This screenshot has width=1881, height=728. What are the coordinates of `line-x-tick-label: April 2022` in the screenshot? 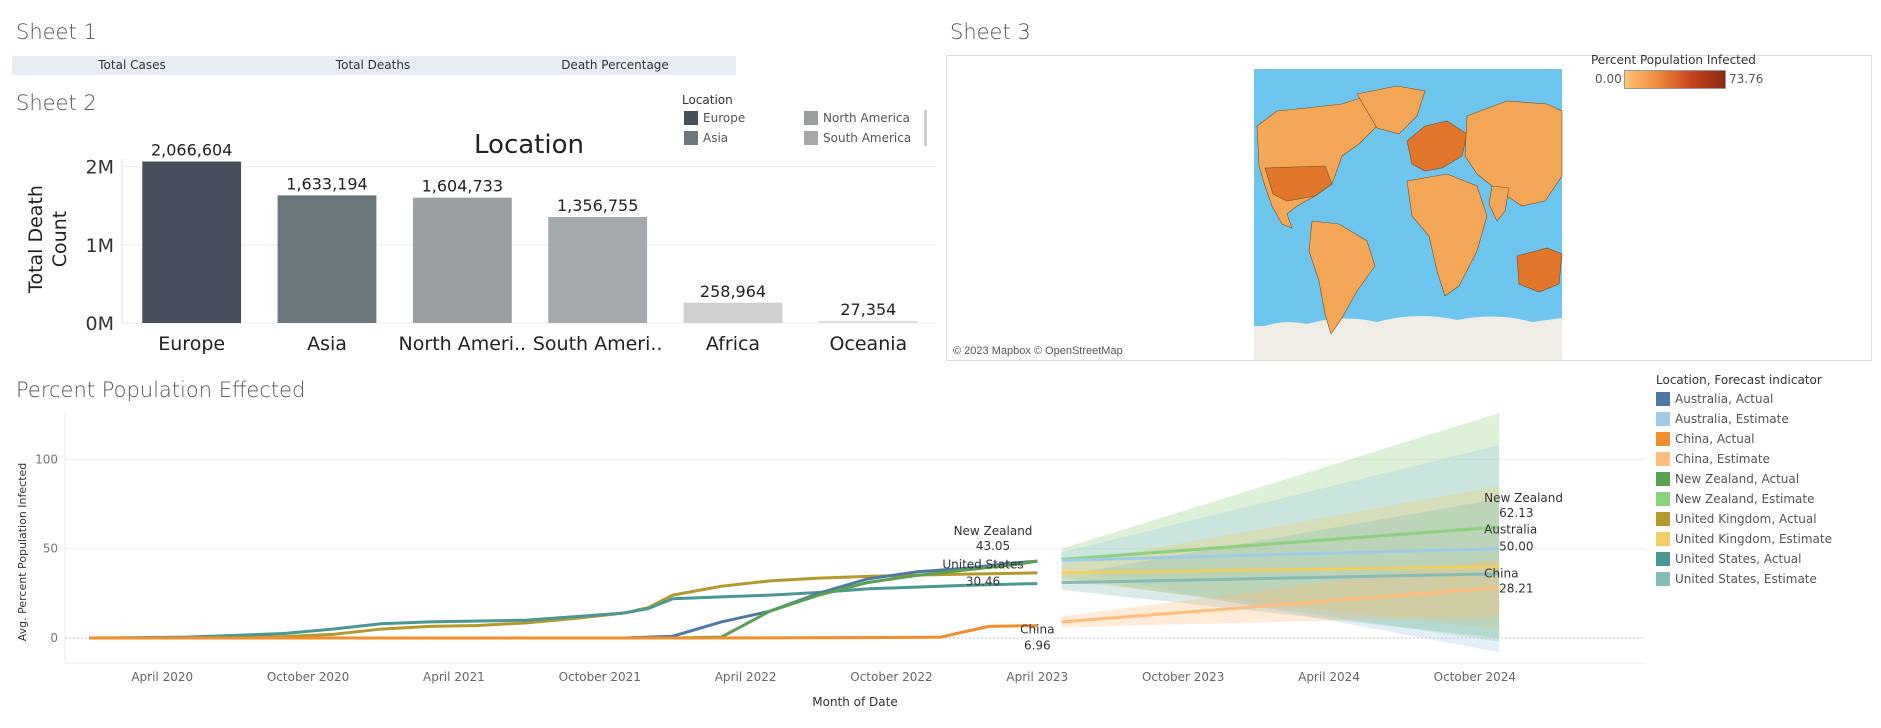 It's located at (746, 677).